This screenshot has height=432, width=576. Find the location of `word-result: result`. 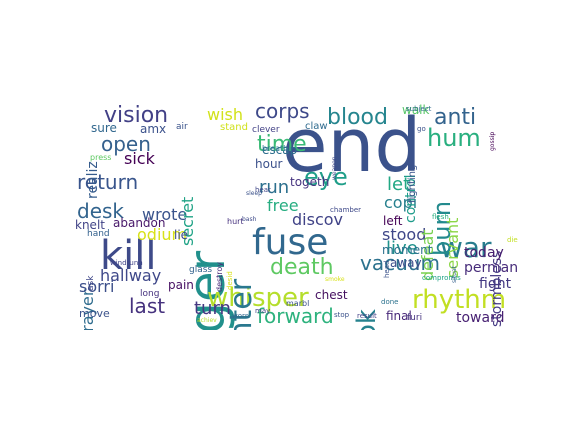

word-result: result is located at coordinates (367, 316).